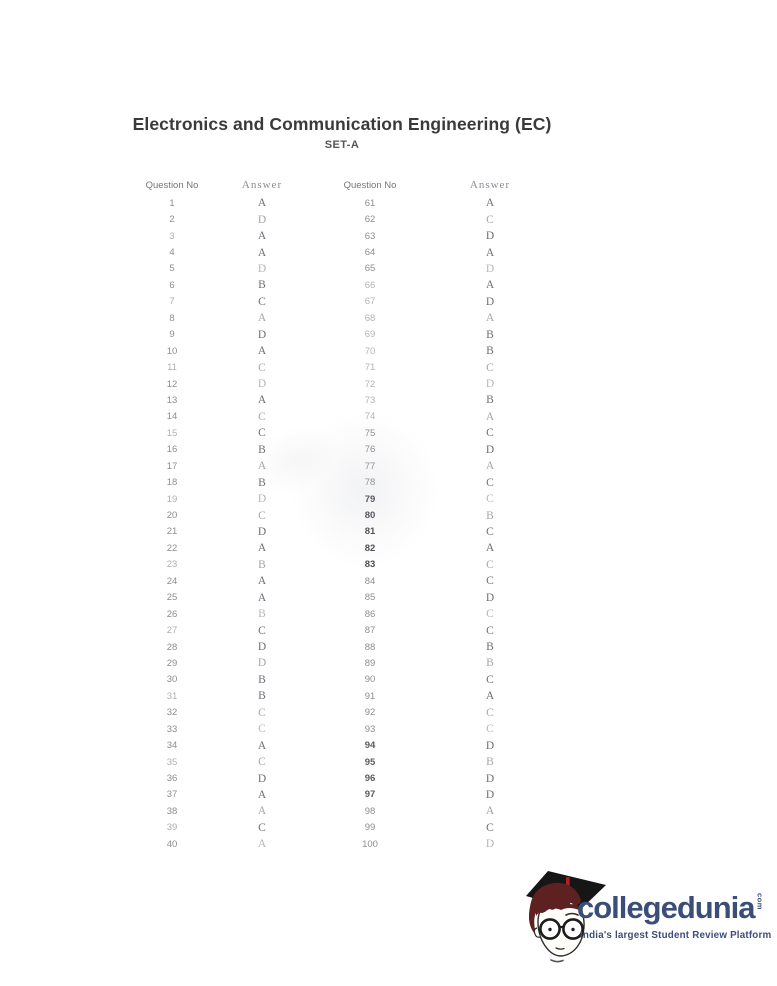 The width and height of the screenshot is (777, 986). What do you see at coordinates (370, 746) in the screenshot?
I see `question-no-cell: 94` at bounding box center [370, 746].